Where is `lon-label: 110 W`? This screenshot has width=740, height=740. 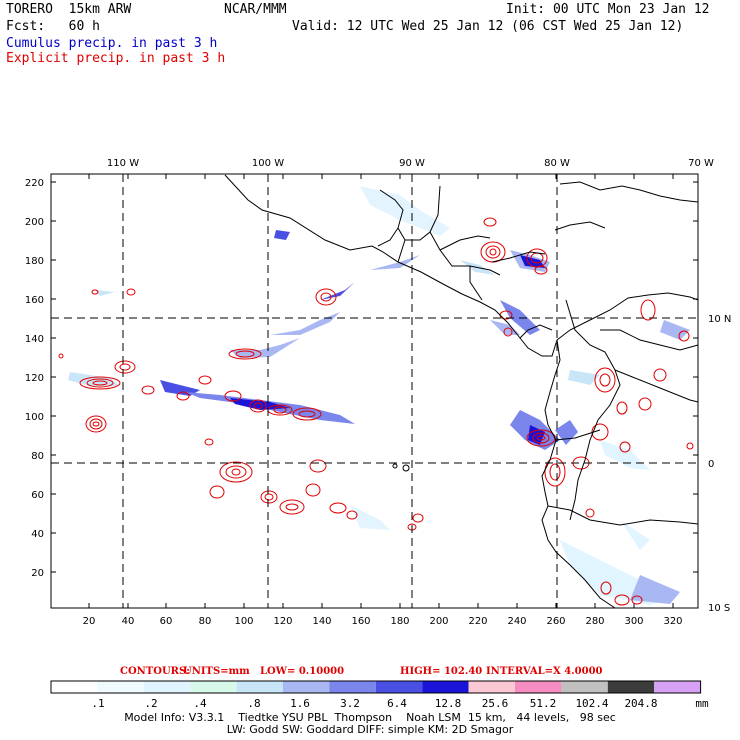 lon-label: 110 W is located at coordinates (123, 163).